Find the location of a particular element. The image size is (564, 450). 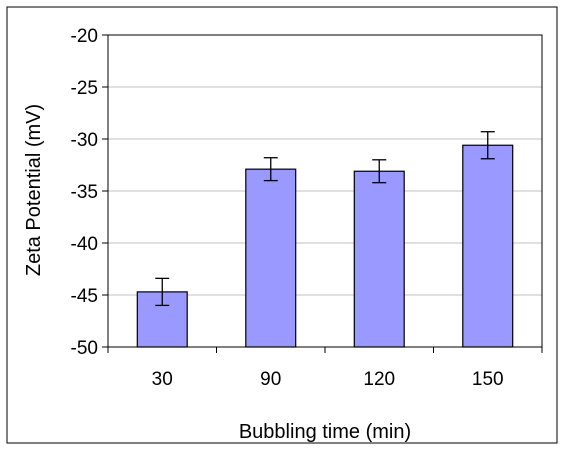

x-tick-label: 120 is located at coordinates (379, 379).